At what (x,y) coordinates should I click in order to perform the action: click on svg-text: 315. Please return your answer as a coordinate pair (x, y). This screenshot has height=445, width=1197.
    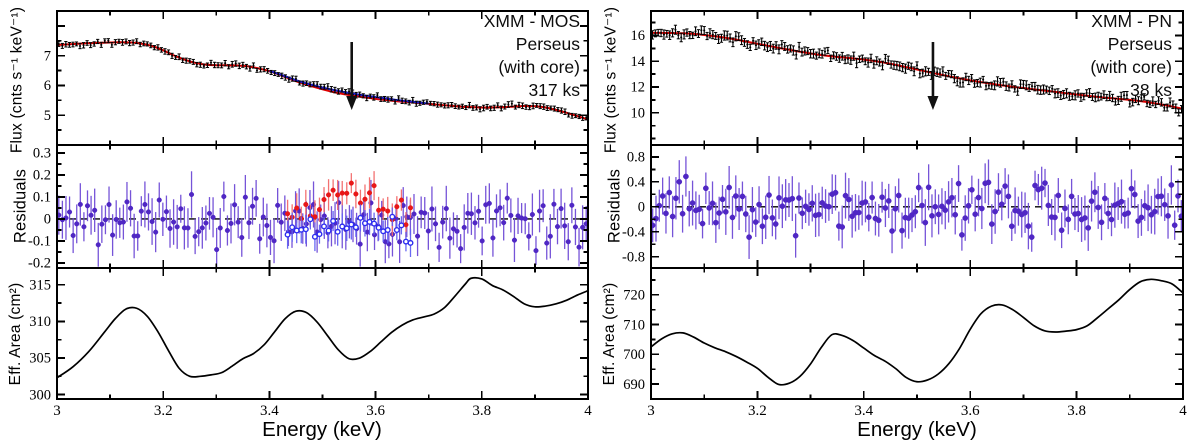
    Looking at the image, I should click on (40, 286).